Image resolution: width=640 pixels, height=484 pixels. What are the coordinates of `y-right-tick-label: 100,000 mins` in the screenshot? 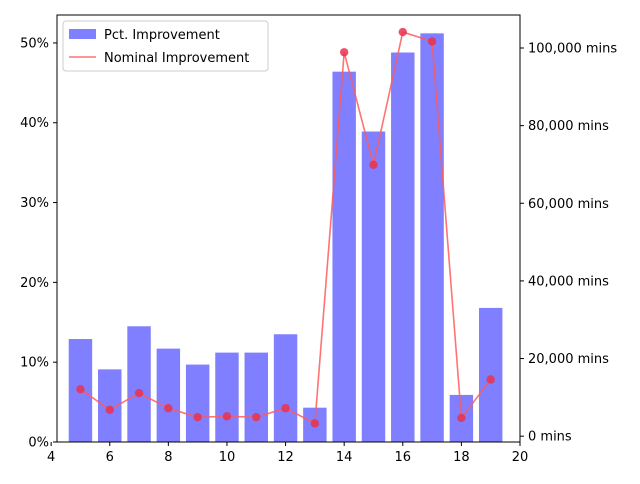 It's located at (572, 48).